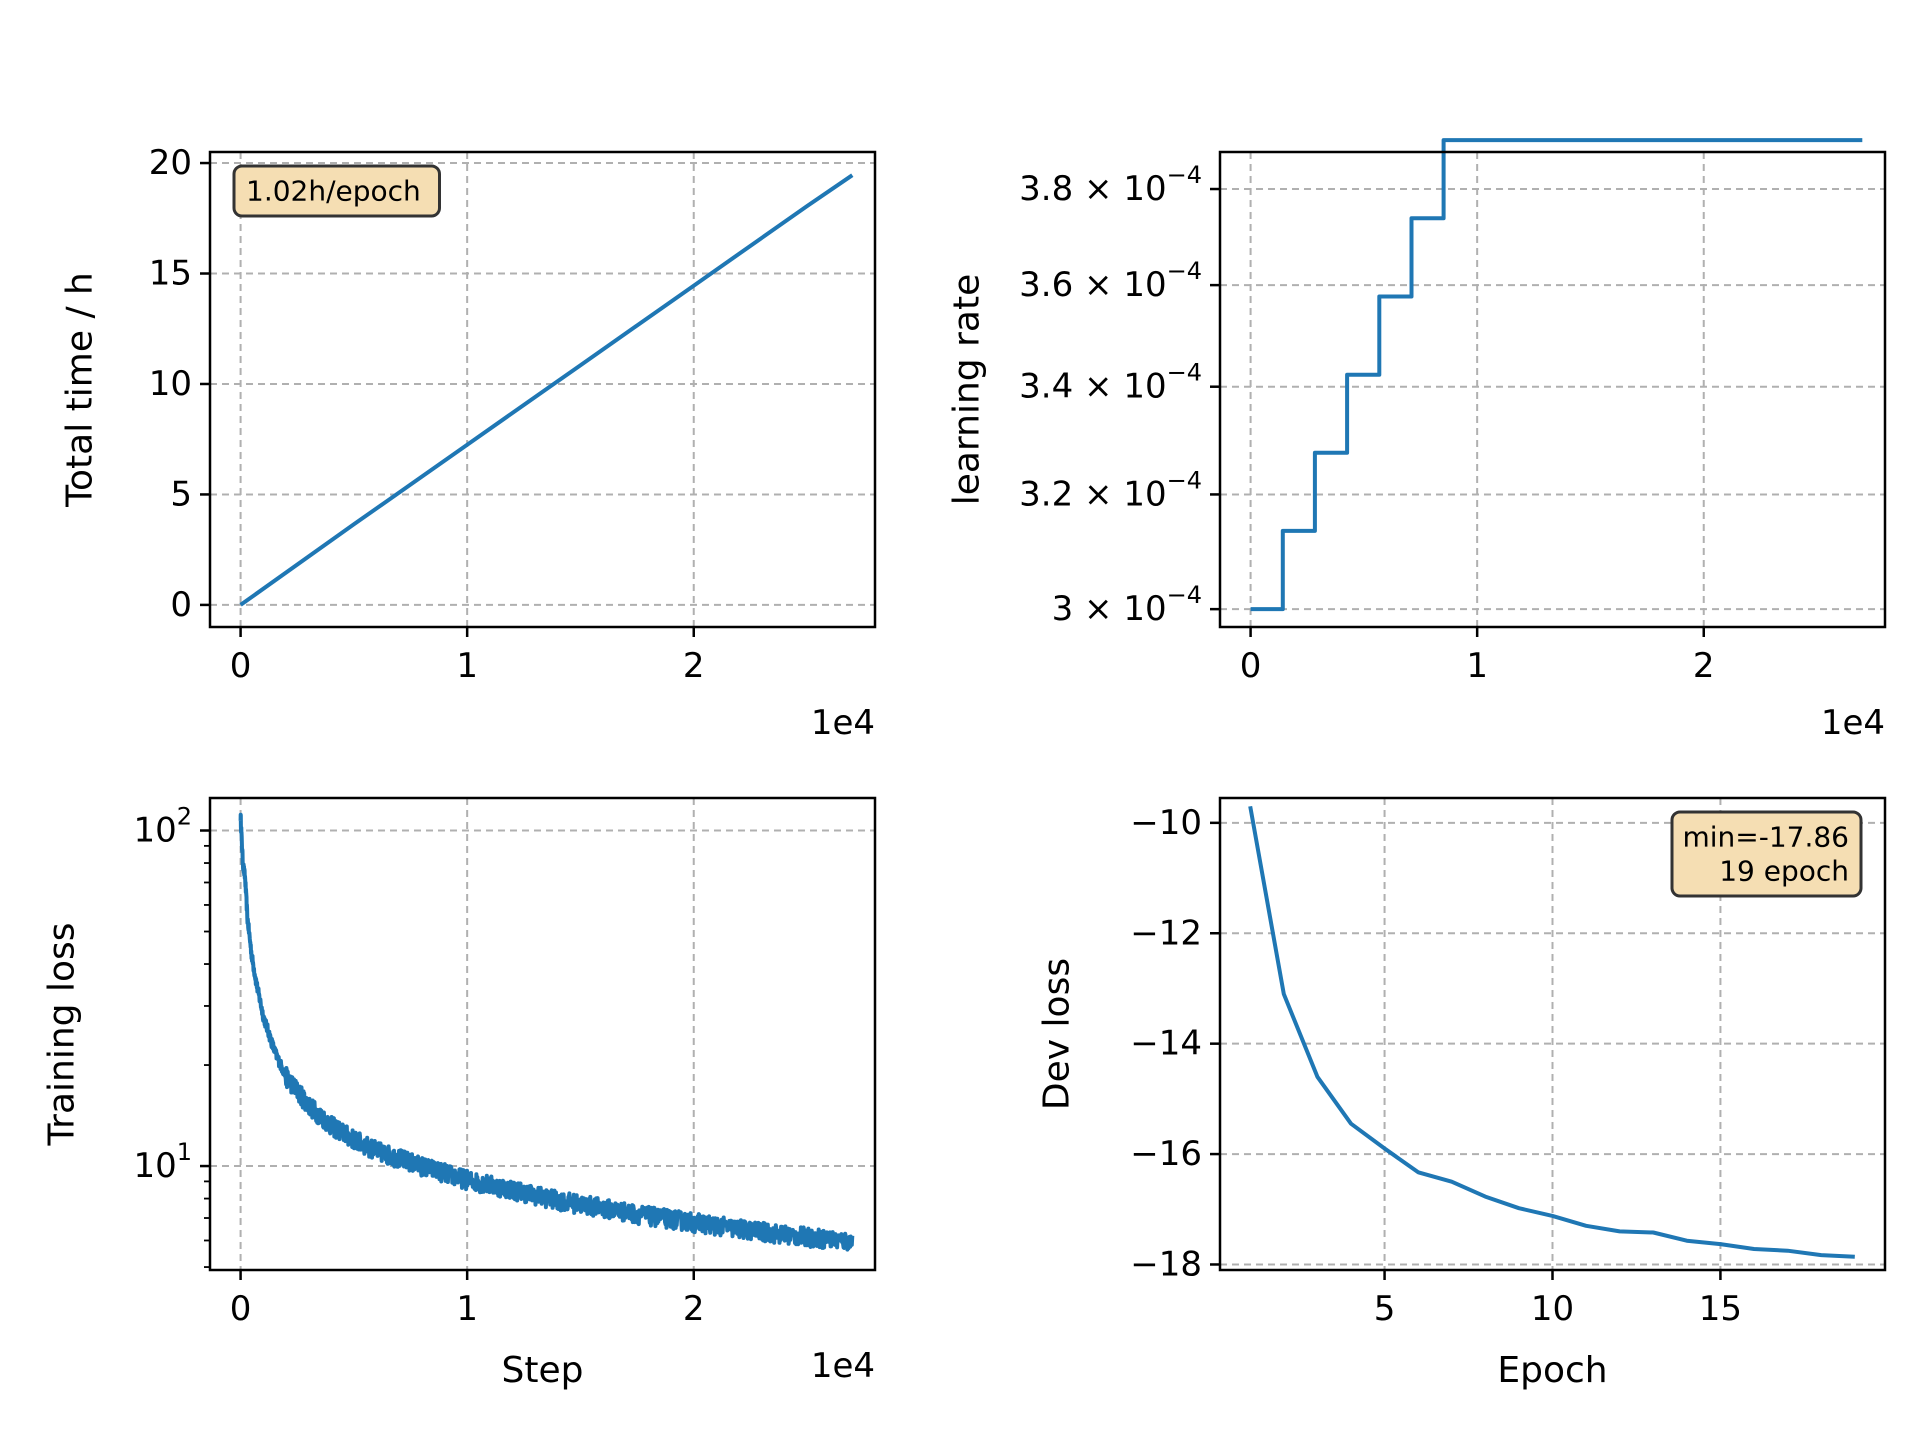 This screenshot has width=1920, height=1440. What do you see at coordinates (1166, 1044) in the screenshot?
I see `y-tick-label: −14` at bounding box center [1166, 1044].